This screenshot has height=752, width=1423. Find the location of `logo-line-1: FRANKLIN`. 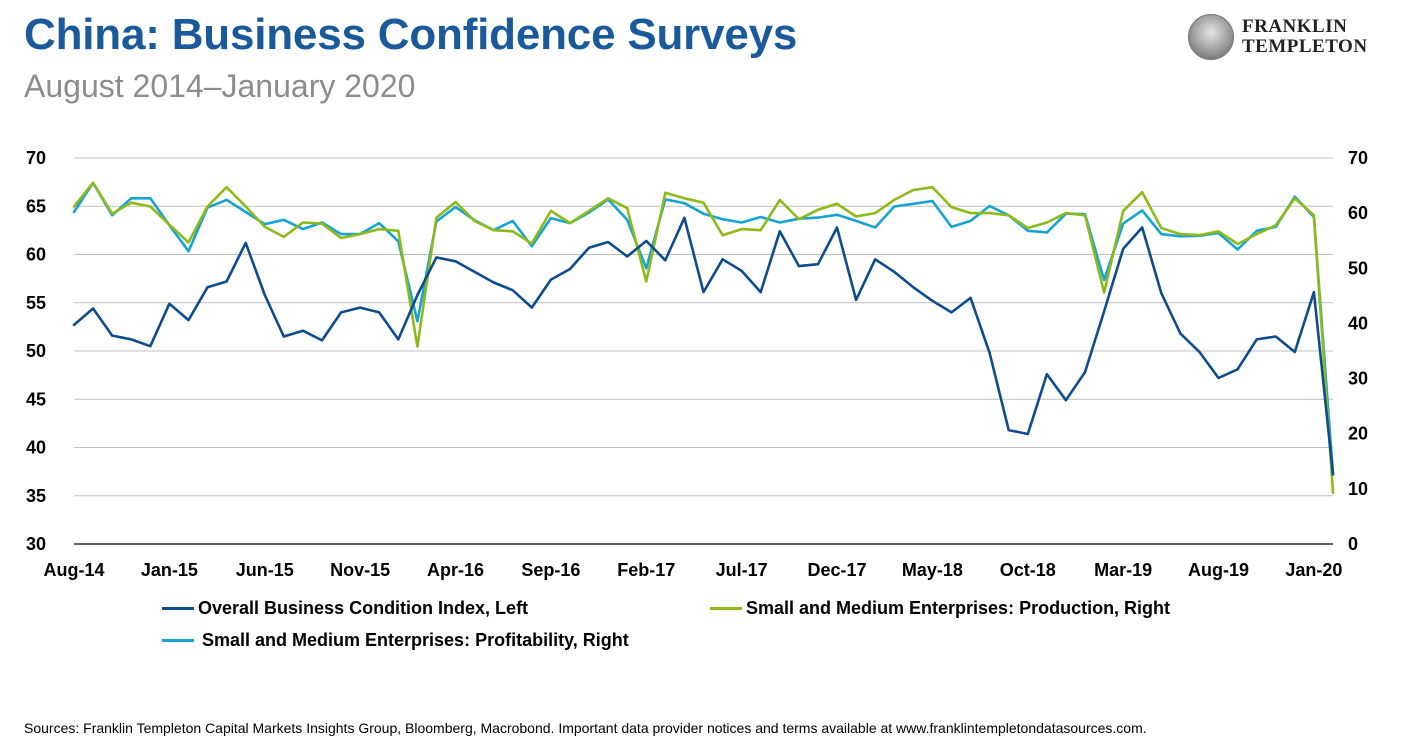

logo-line-1: FRANKLIN is located at coordinates (1295, 26).